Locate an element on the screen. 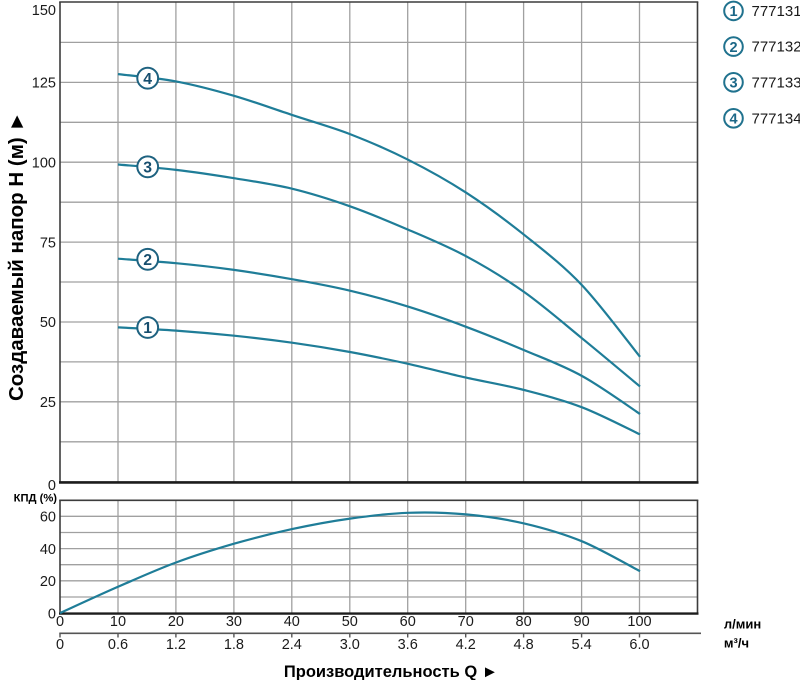 The width and height of the screenshot is (800, 680). svg-text: 777131 is located at coordinates (776, 11).